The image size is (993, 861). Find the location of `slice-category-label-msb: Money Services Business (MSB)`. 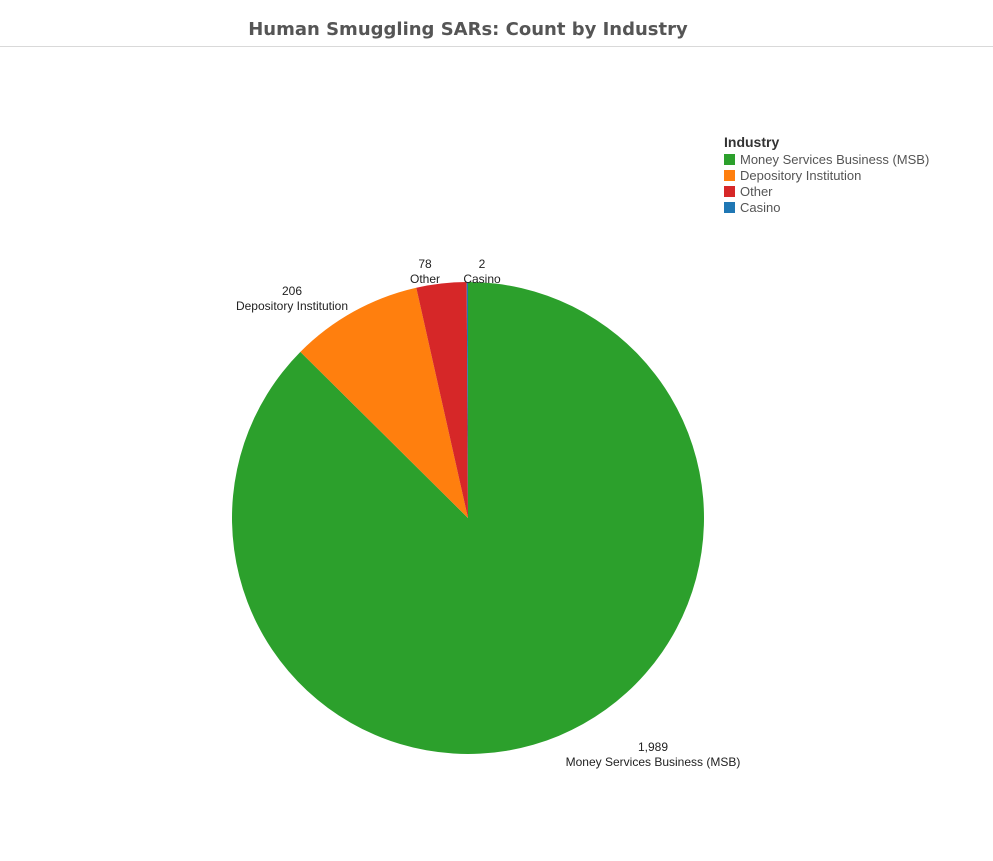

slice-category-label-msb: Money Services Business (MSB) is located at coordinates (653, 762).